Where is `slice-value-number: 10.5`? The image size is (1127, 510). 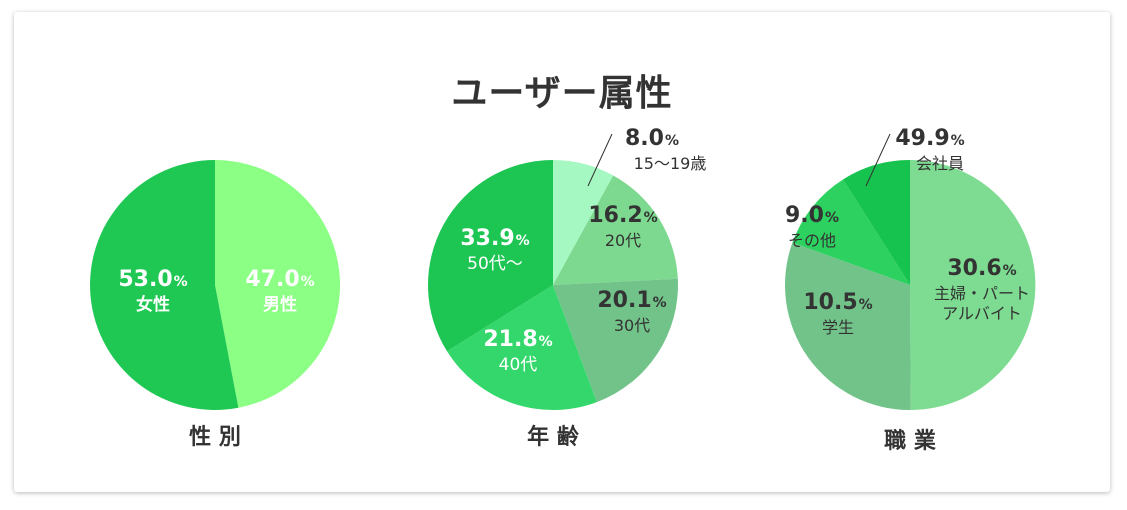
slice-value-number: 10.5 is located at coordinates (830, 302).